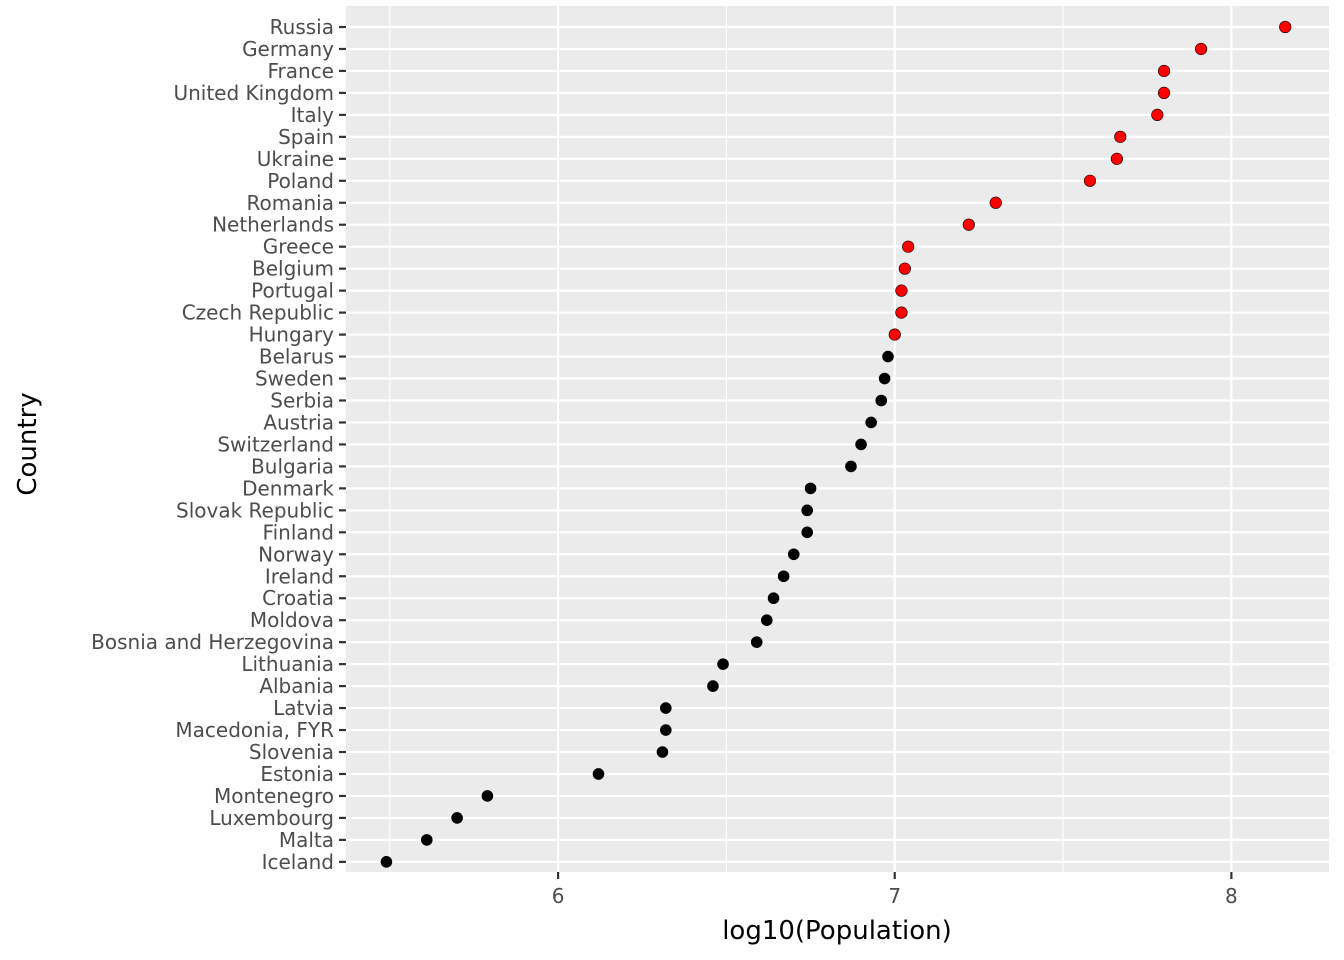  I want to click on y-tick-label: Romania, so click(290, 203).